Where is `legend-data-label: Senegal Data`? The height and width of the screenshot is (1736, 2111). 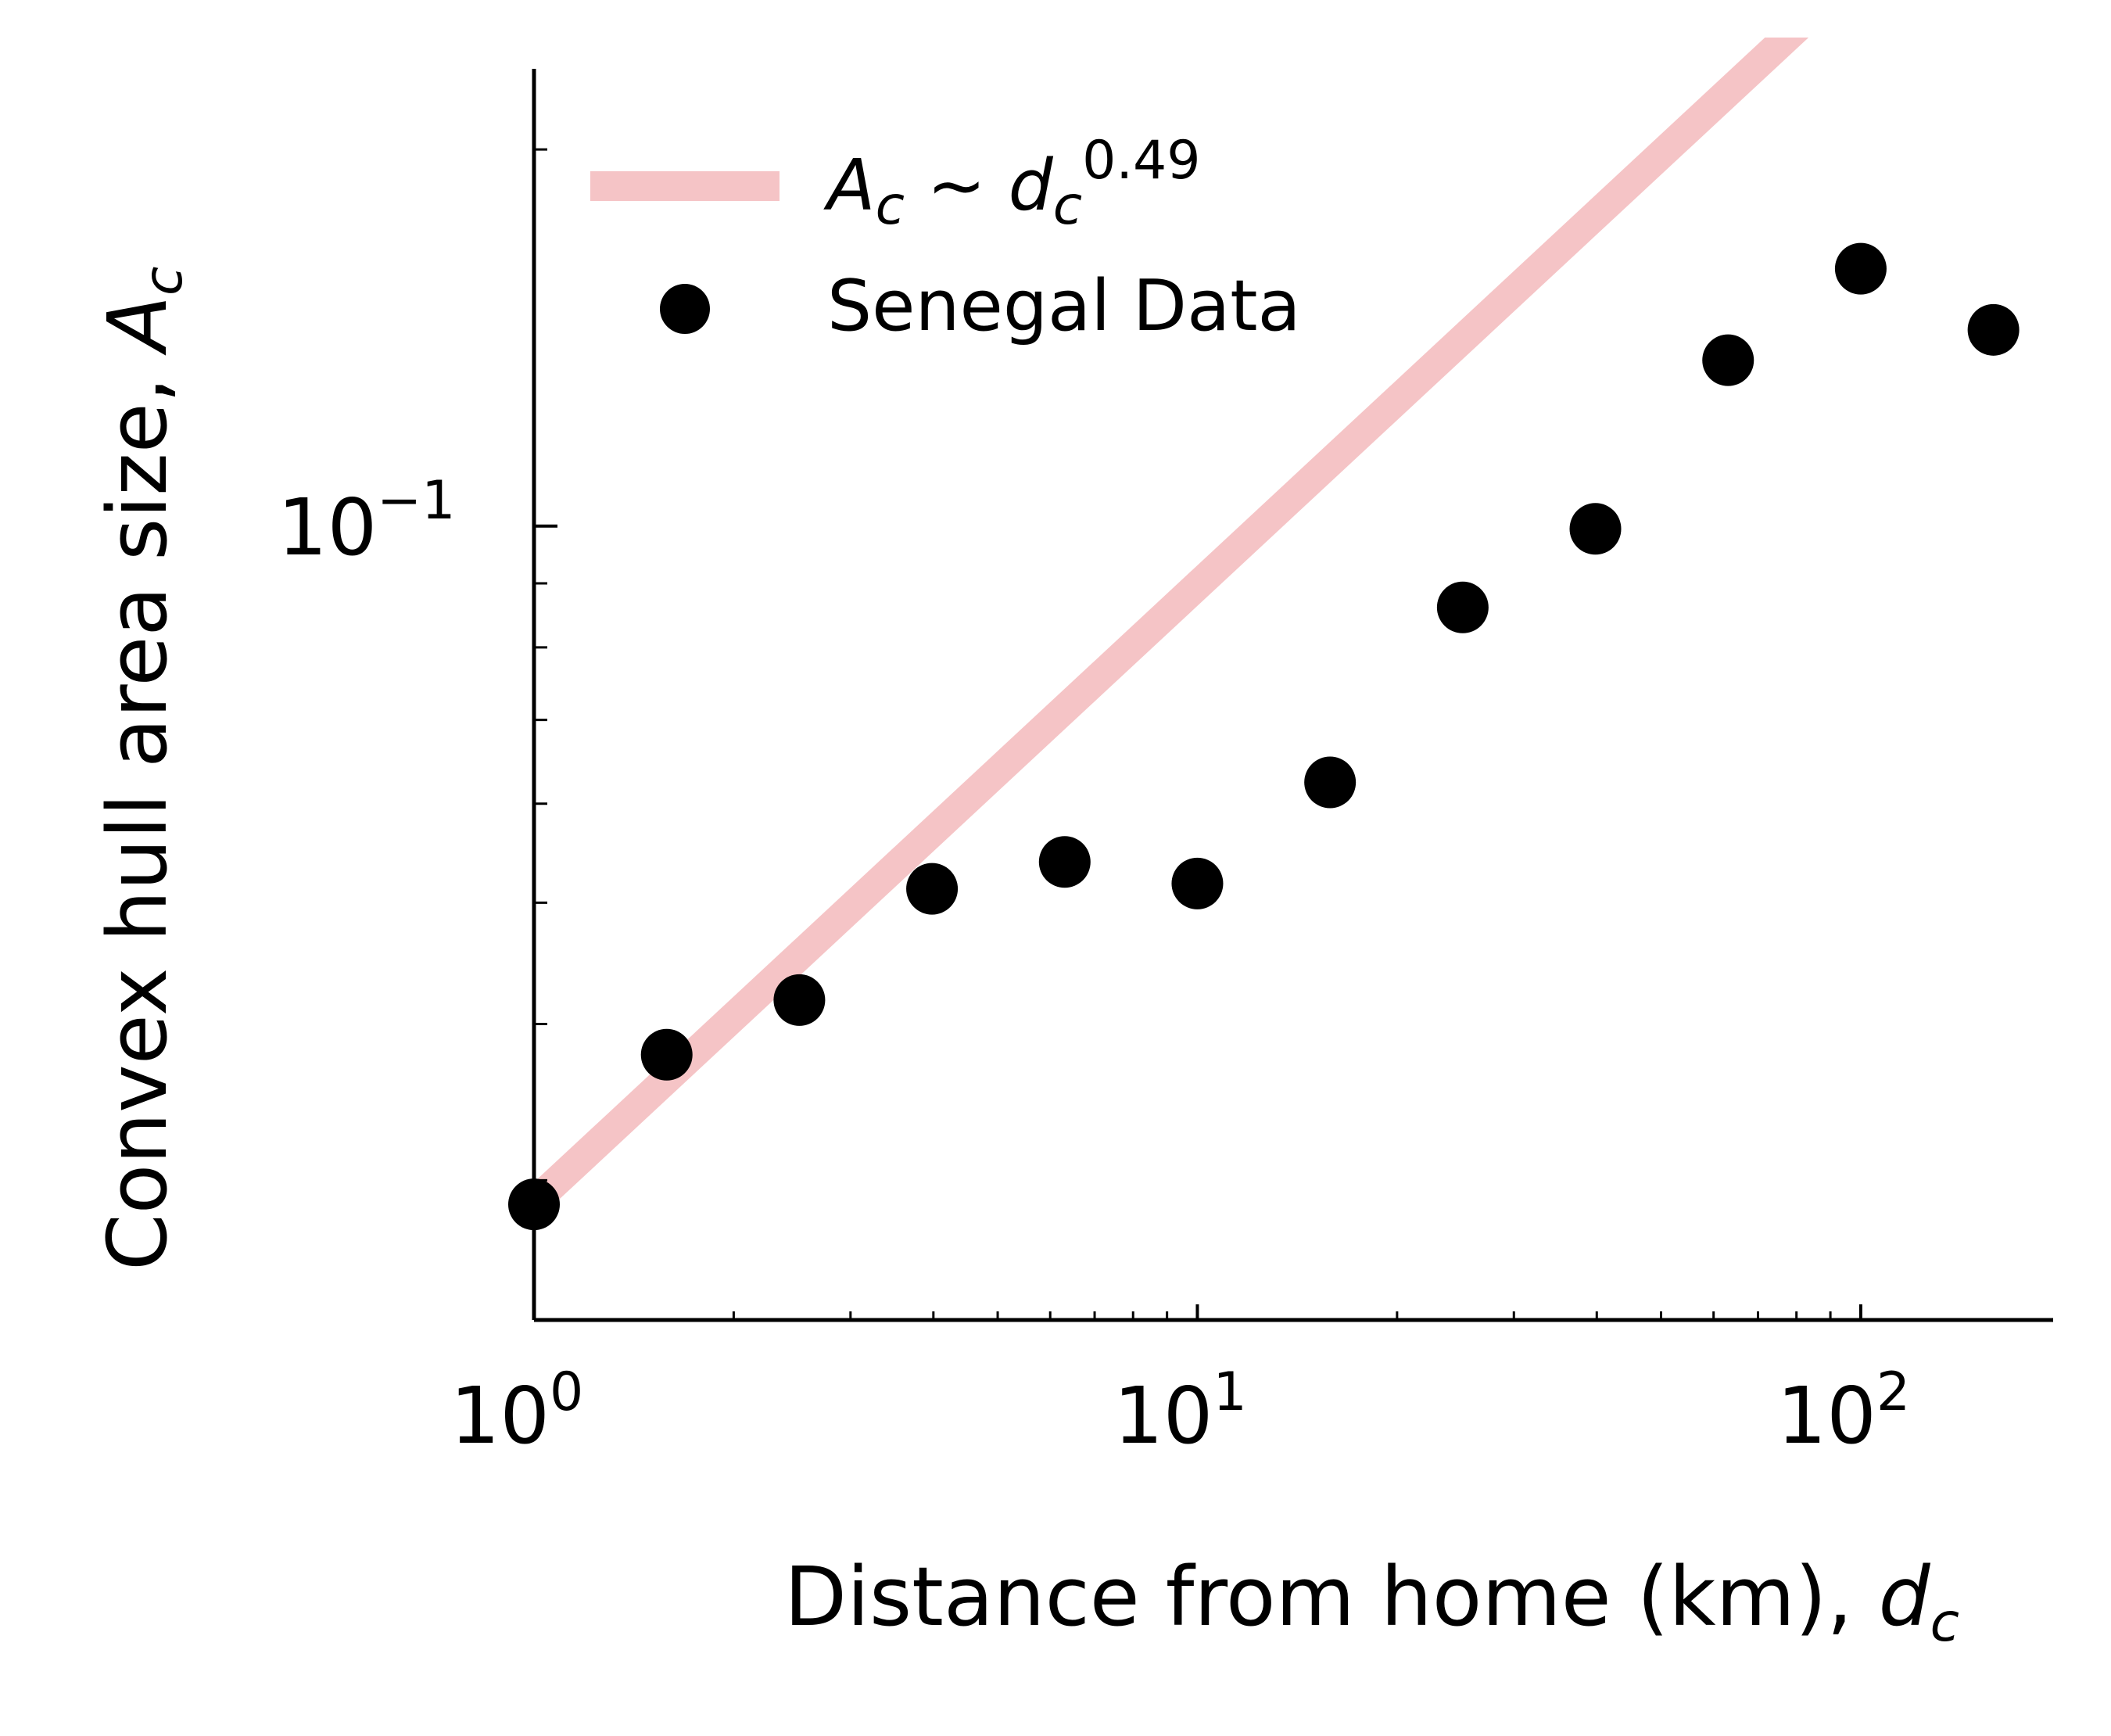 legend-data-label: Senegal Data is located at coordinates (1064, 306).